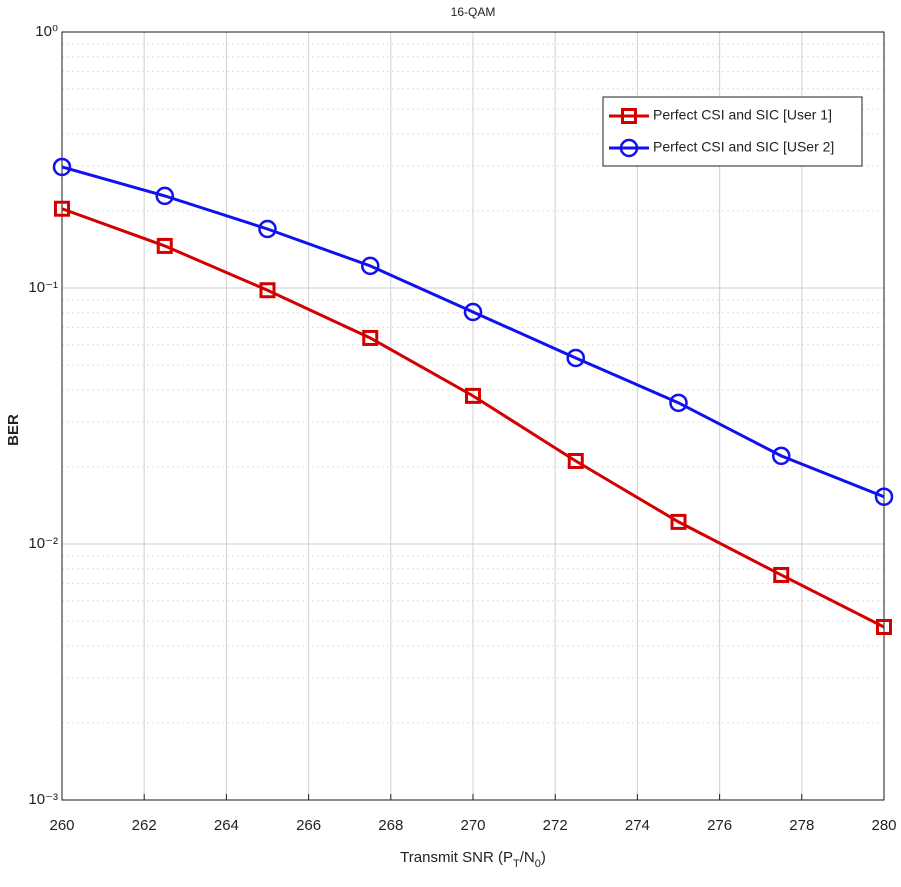 The width and height of the screenshot is (901, 887). Describe the element at coordinates (43, 287) in the screenshot. I see `y-tick-label: 10⁻¹` at that location.